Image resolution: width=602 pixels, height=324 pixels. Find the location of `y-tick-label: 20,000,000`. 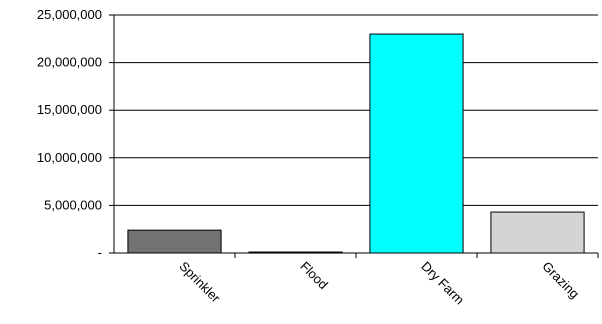

y-tick-label: 20,000,000 is located at coordinates (69, 62).